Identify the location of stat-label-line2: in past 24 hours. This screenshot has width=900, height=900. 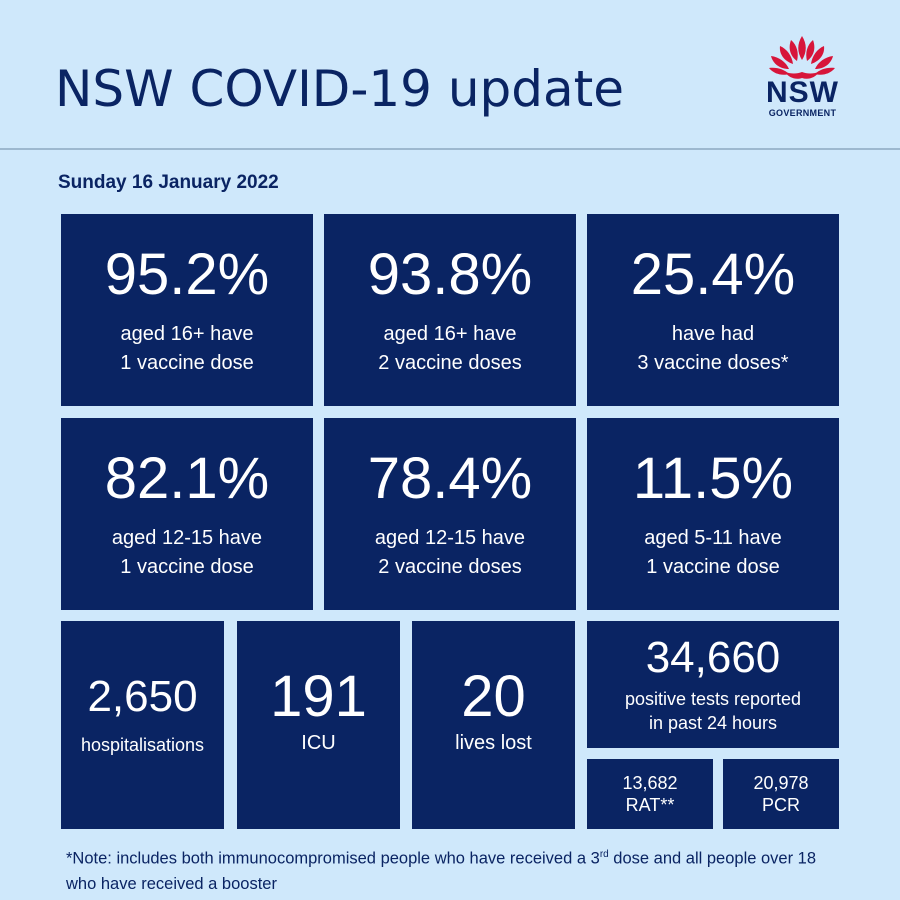
(713, 723).